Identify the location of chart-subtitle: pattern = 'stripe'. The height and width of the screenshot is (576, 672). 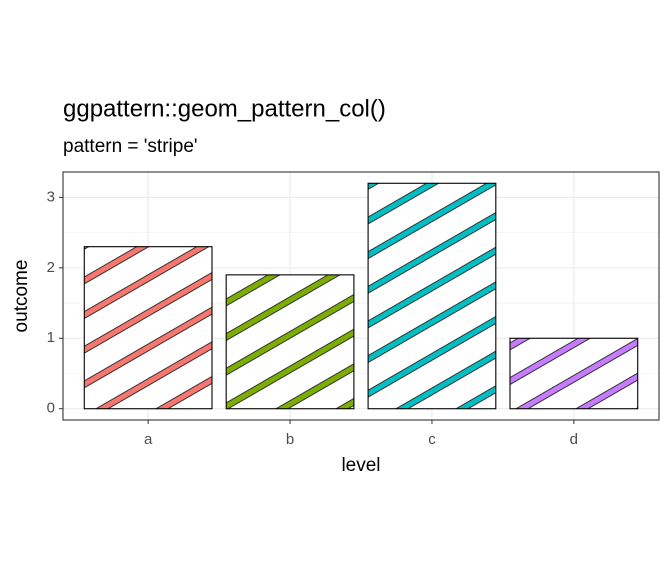
(130, 146).